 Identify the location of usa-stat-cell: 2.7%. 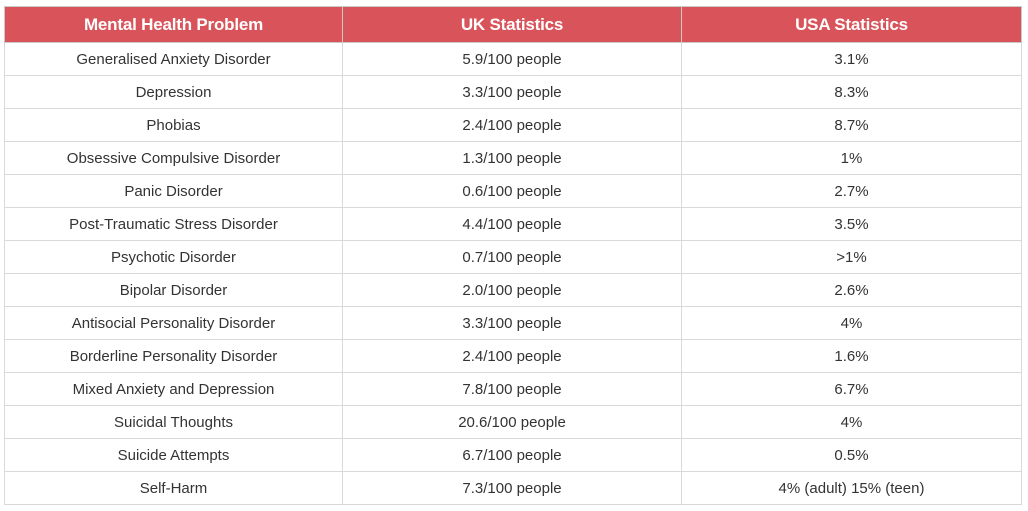
(851, 191).